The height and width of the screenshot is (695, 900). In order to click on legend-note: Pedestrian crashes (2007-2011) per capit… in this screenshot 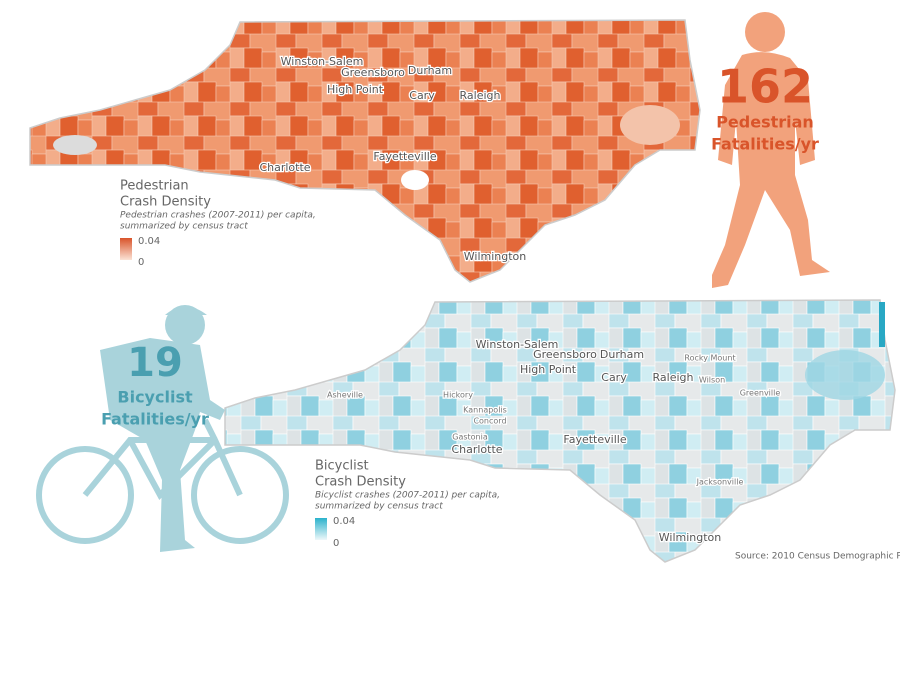, I will do `click(218, 216)`.